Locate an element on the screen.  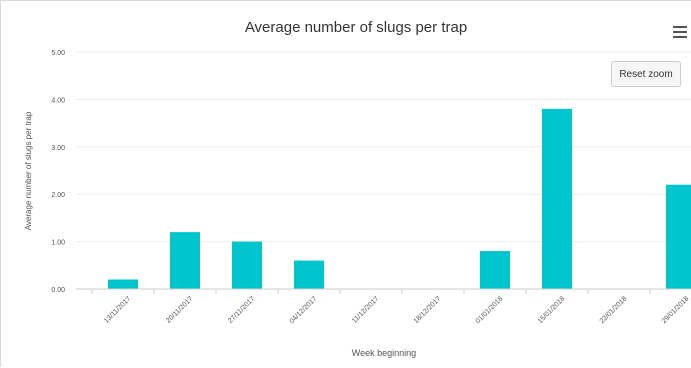
x-tick-label: 04/12/2017 is located at coordinates (304, 310).